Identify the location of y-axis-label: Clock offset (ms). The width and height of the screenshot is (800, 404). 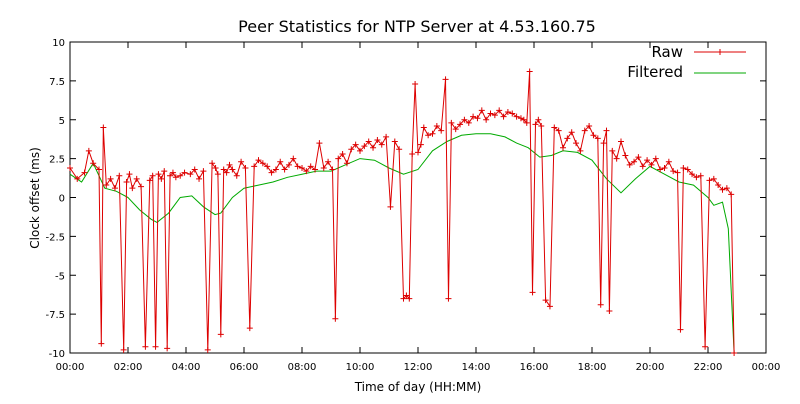
(35, 197).